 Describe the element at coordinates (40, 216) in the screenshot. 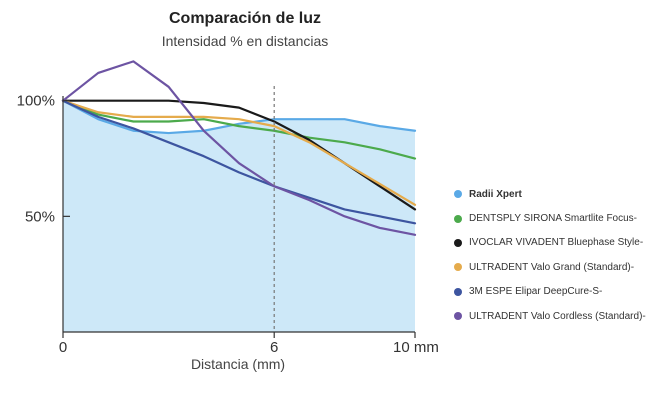

I see `y-tick-label: 50%` at that location.